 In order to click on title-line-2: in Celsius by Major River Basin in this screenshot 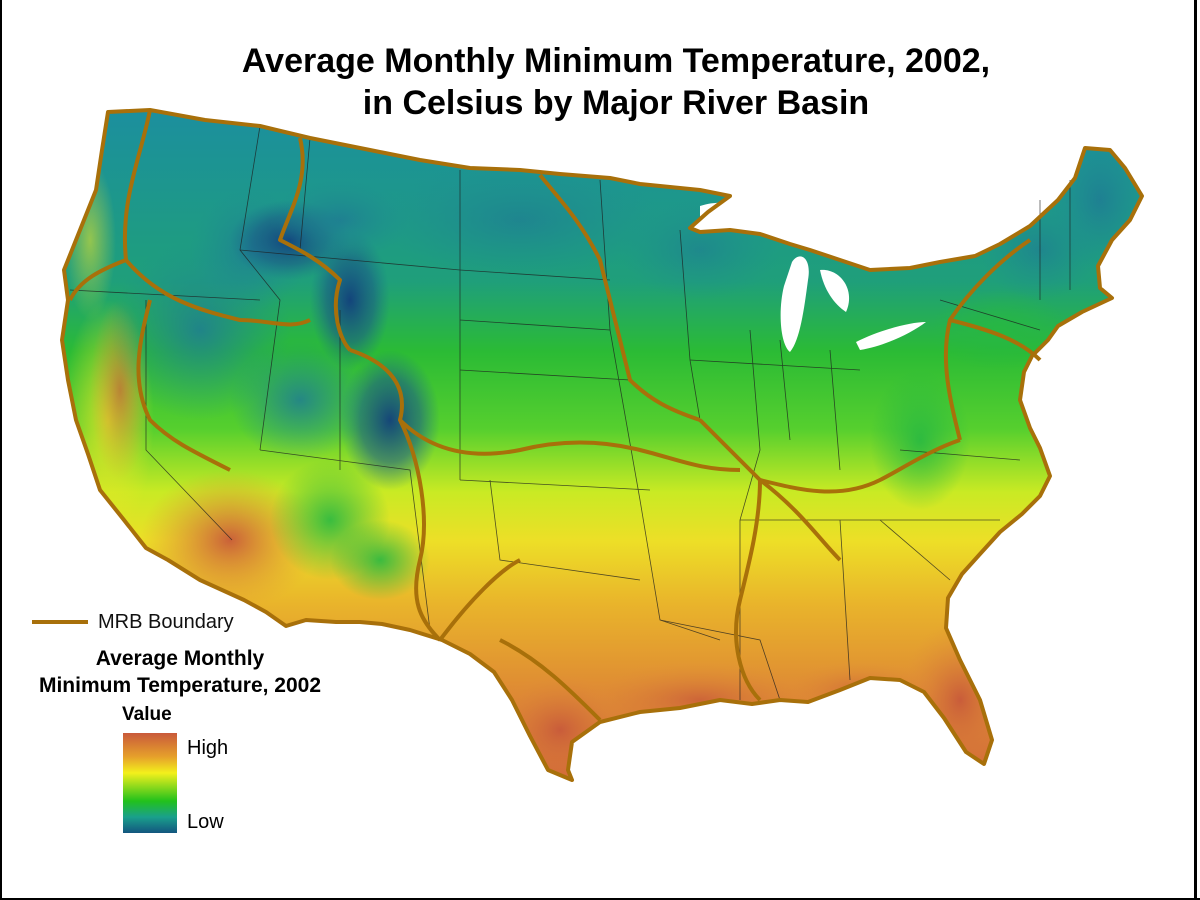, I will do `click(616, 103)`.